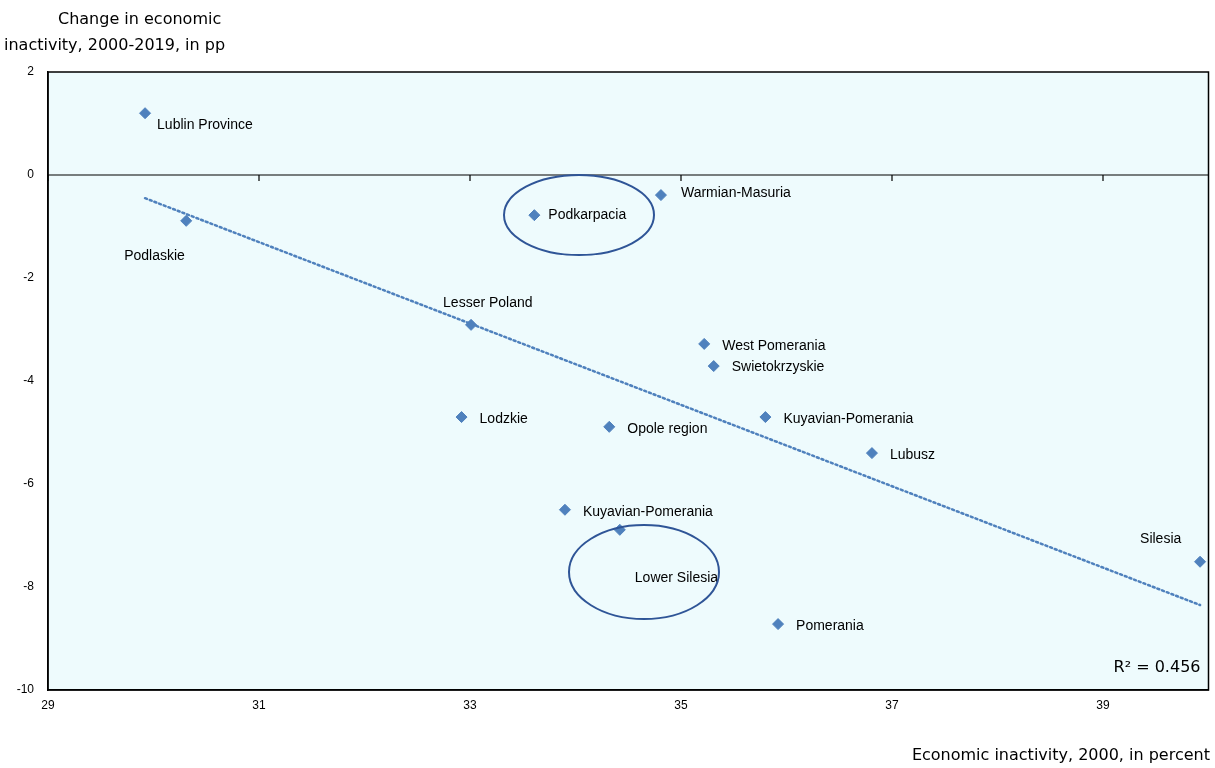  What do you see at coordinates (488, 301) in the screenshot?
I see `annotation: Lesser Poland` at bounding box center [488, 301].